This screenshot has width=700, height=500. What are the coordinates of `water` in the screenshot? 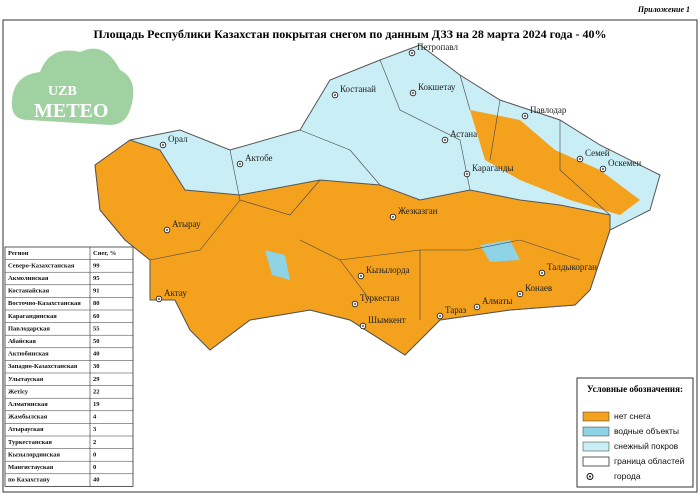 It's located at (392, 260).